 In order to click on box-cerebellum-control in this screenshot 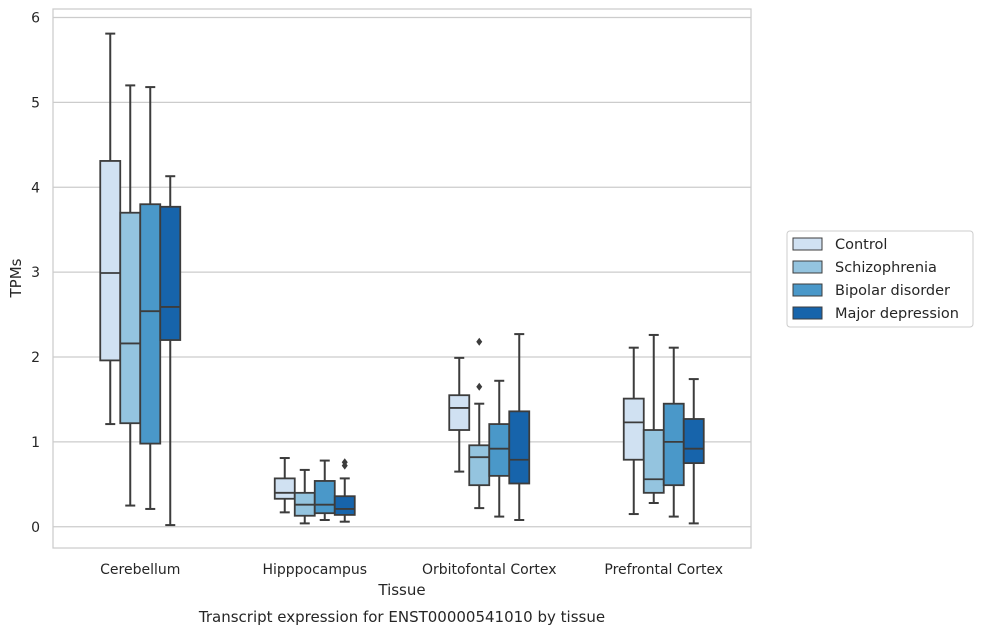, I will do `click(110, 229)`.